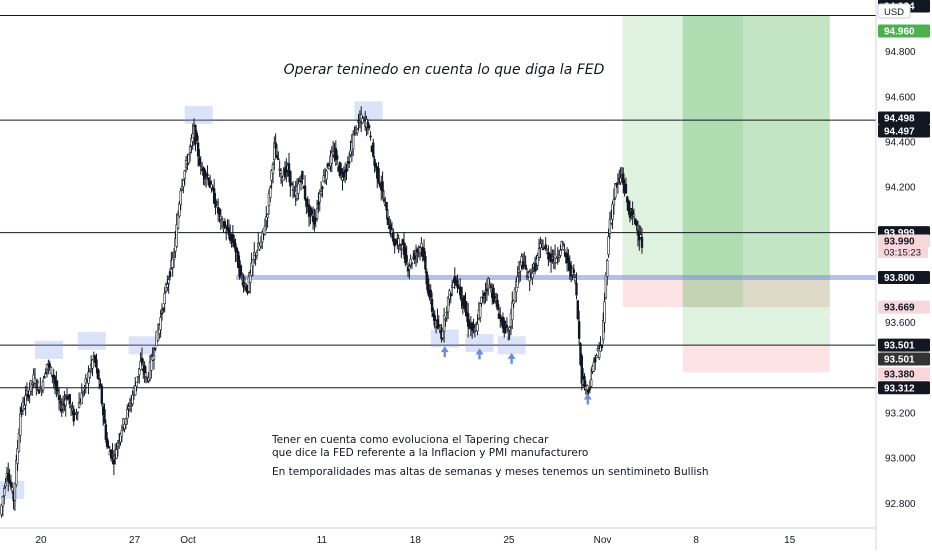 This screenshot has width=932, height=555. What do you see at coordinates (900, 97) in the screenshot?
I see `y-tick-label: 94.600` at bounding box center [900, 97].